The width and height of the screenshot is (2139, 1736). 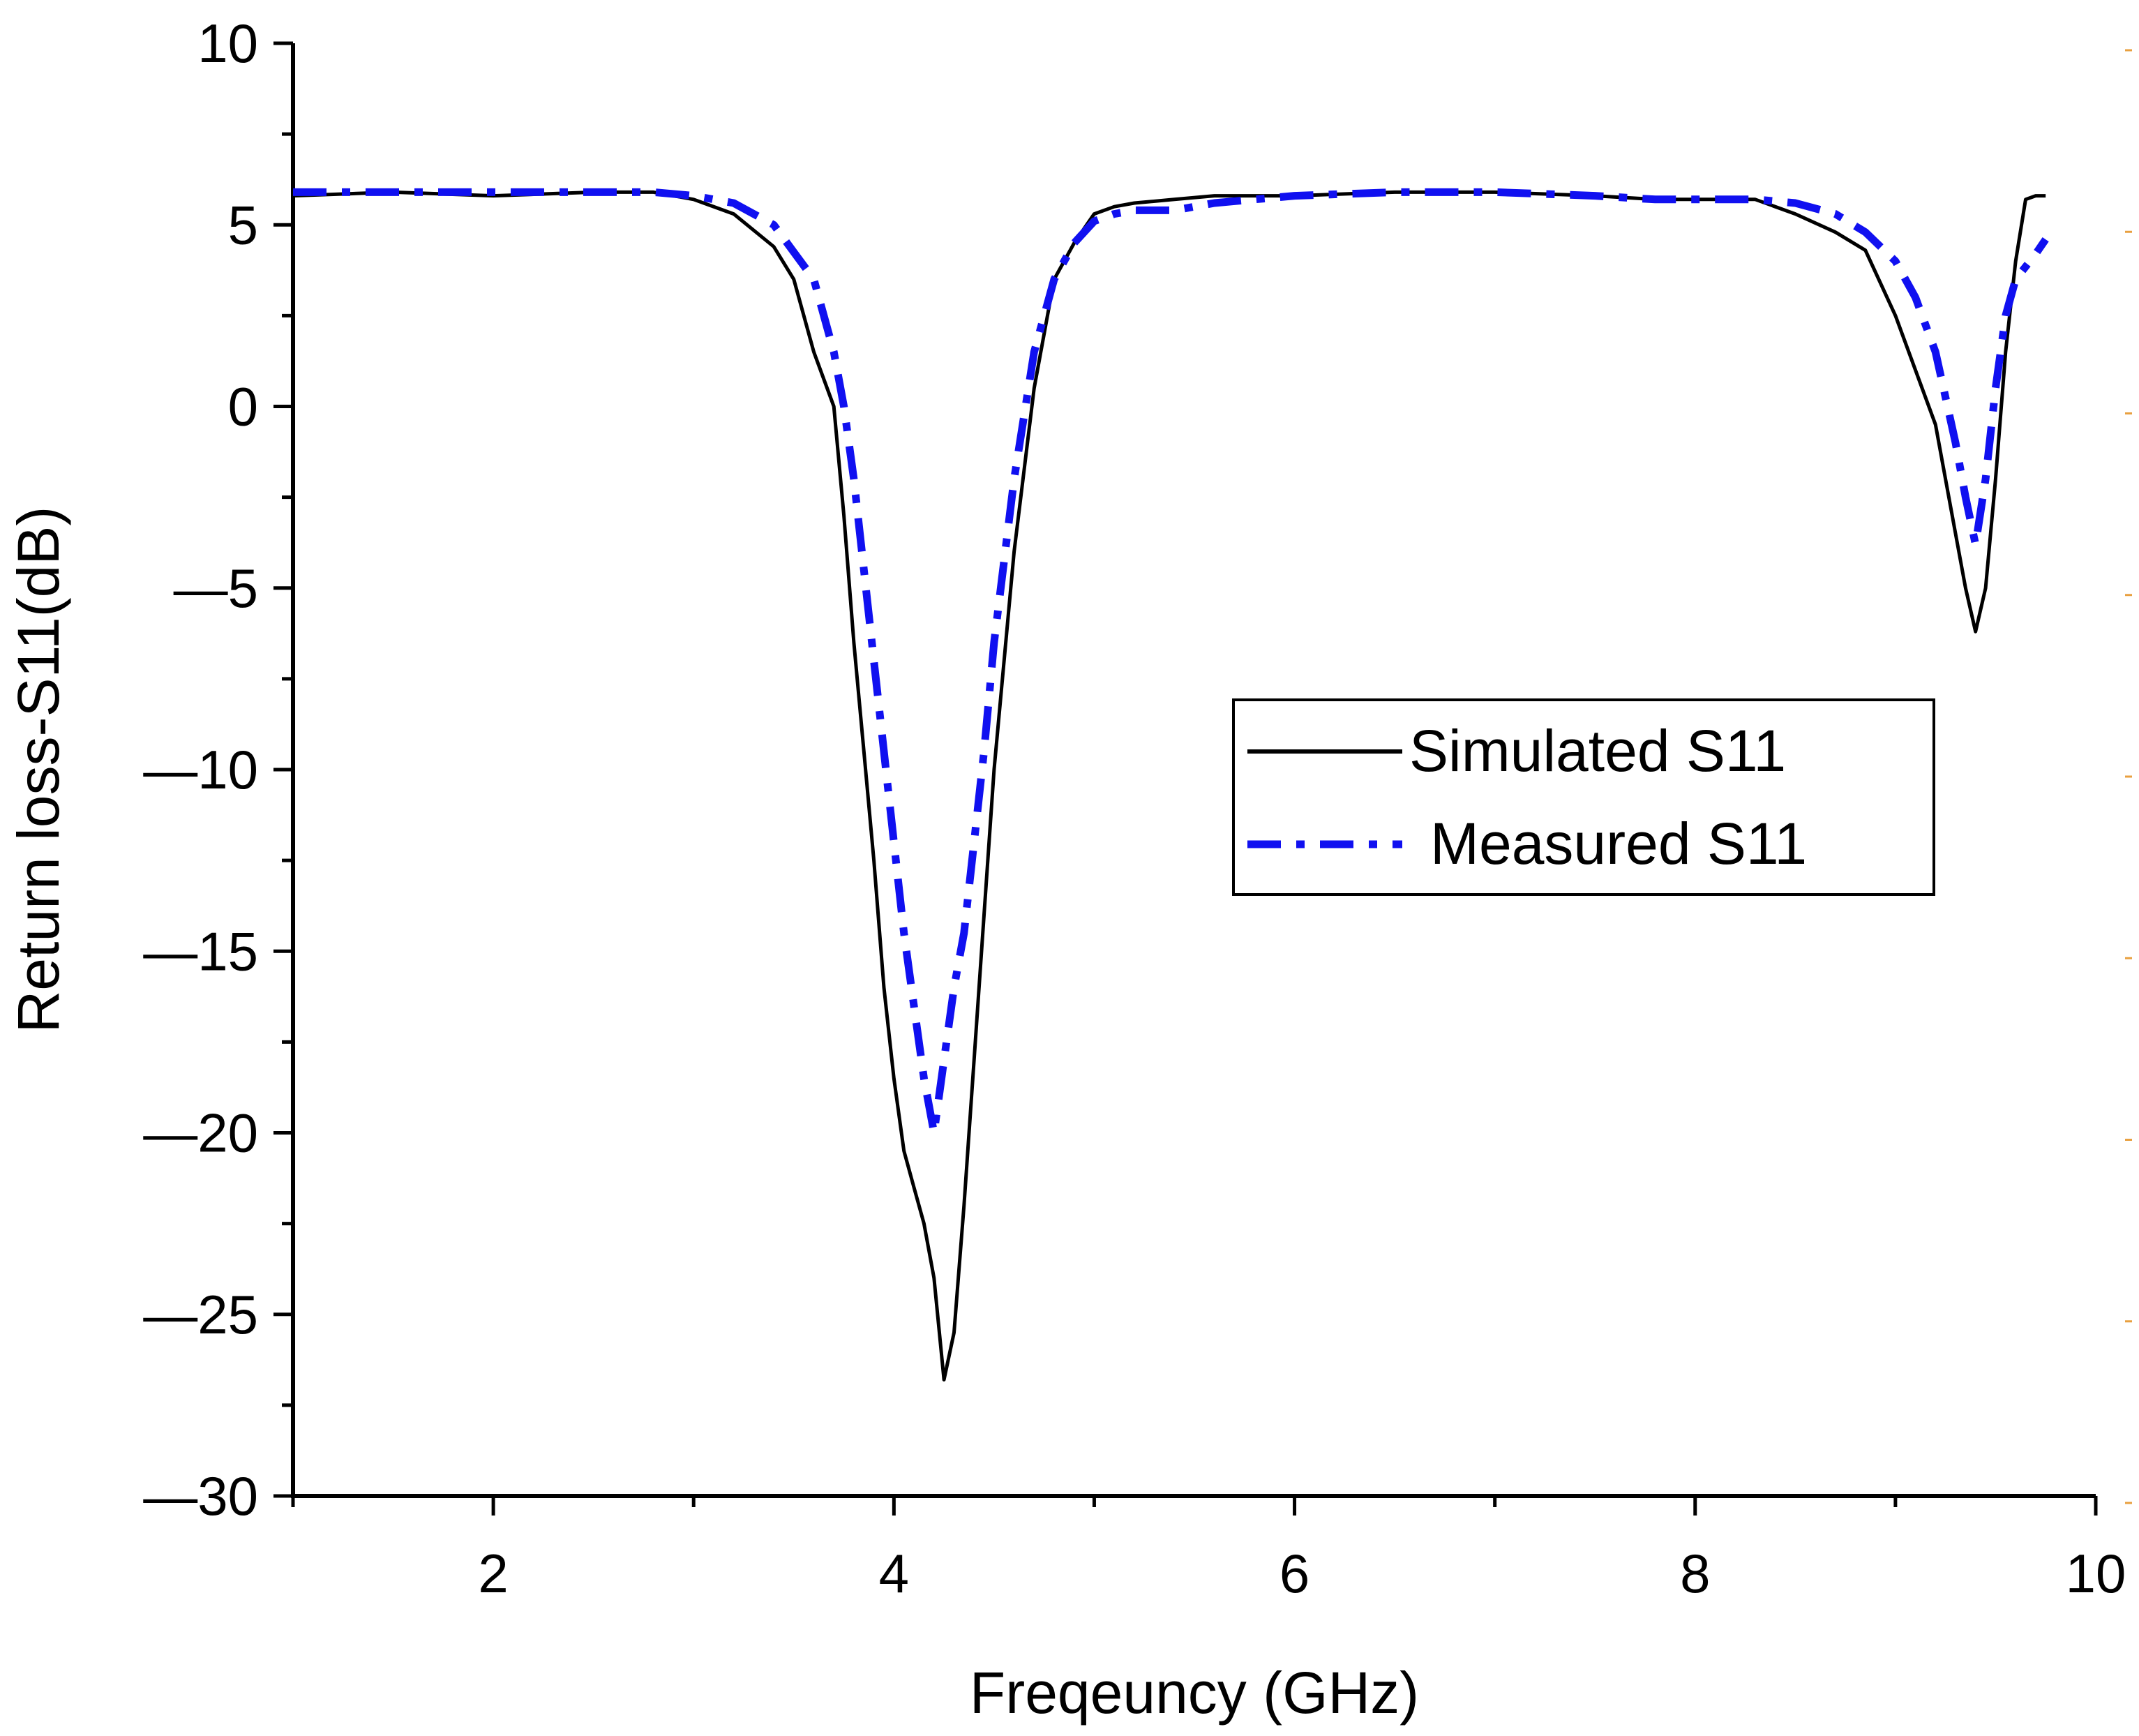 I want to click on x-tick-label: 4, so click(x=894, y=1573).